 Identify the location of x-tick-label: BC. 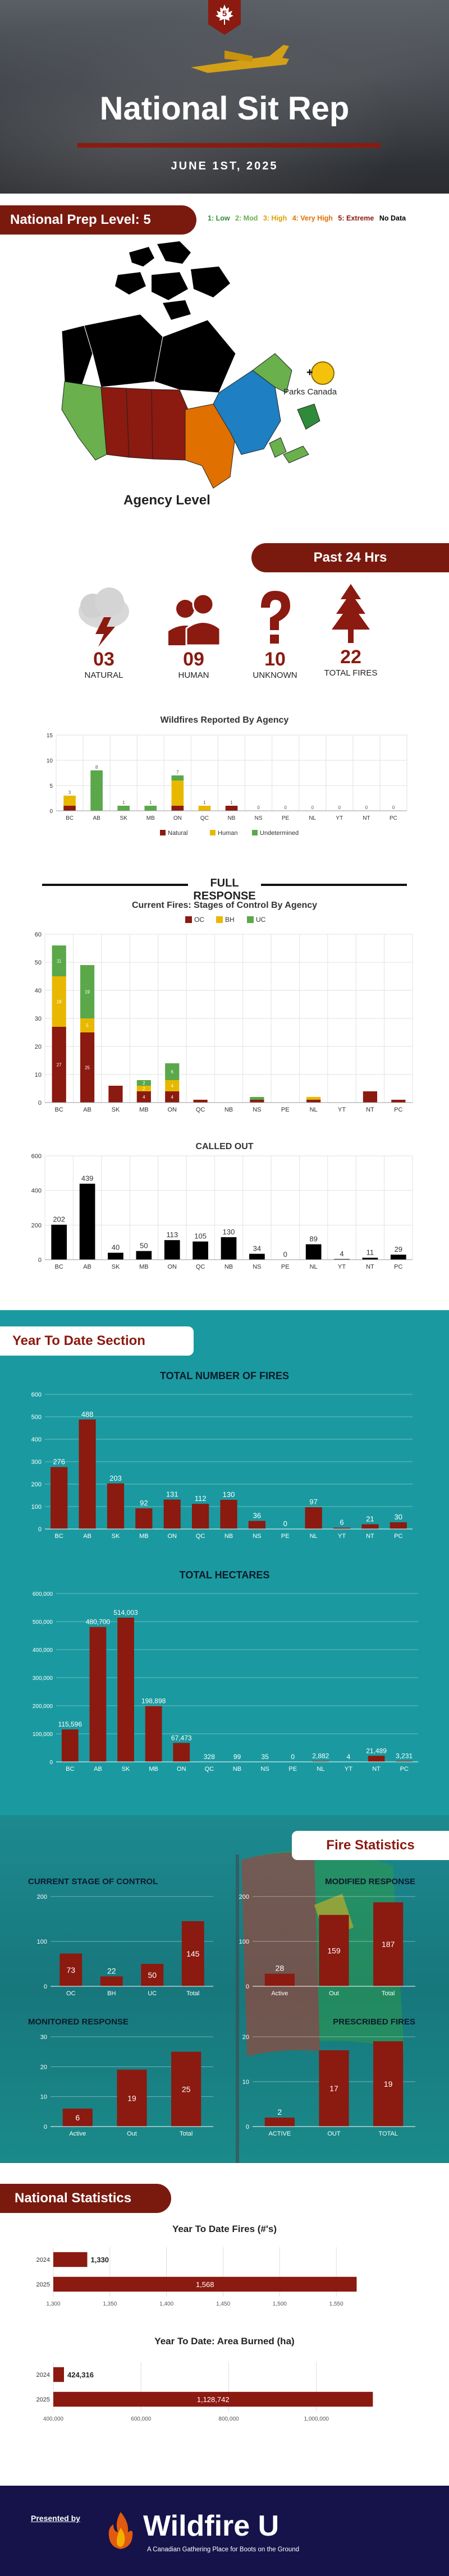
(70, 818).